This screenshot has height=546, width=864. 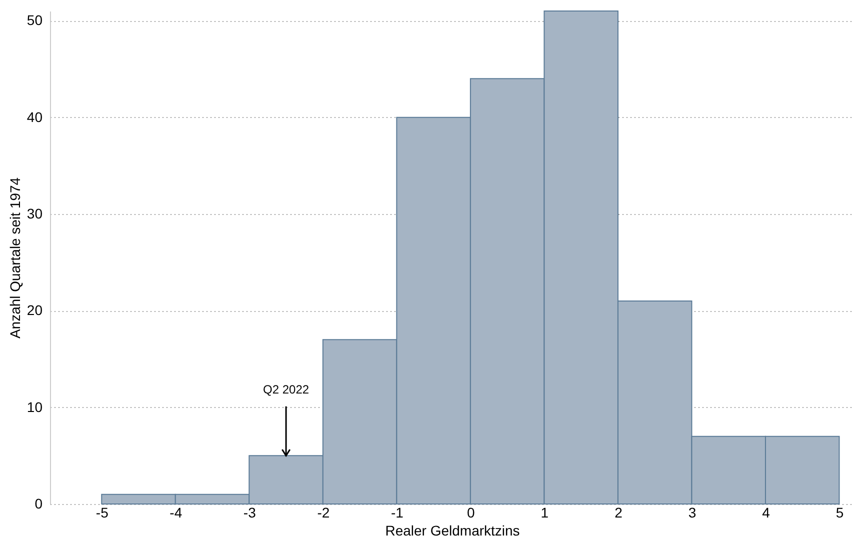 I want to click on x-tick-label: 2, so click(x=618, y=512).